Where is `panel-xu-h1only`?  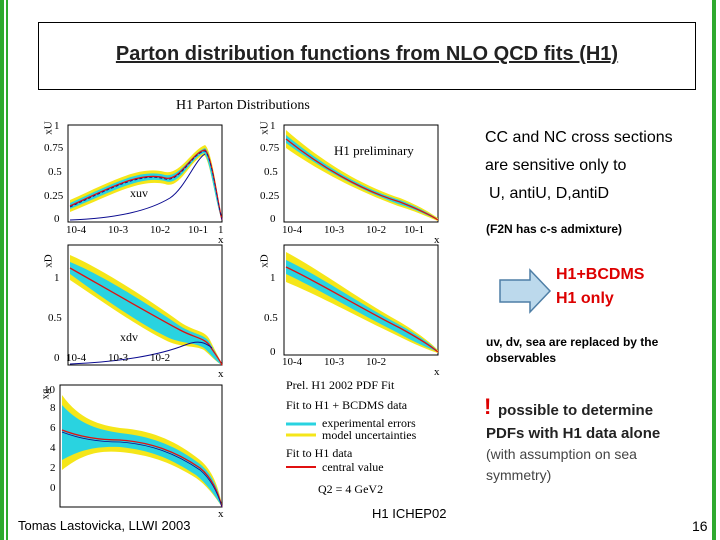 panel-xu-h1only is located at coordinates (361, 173).